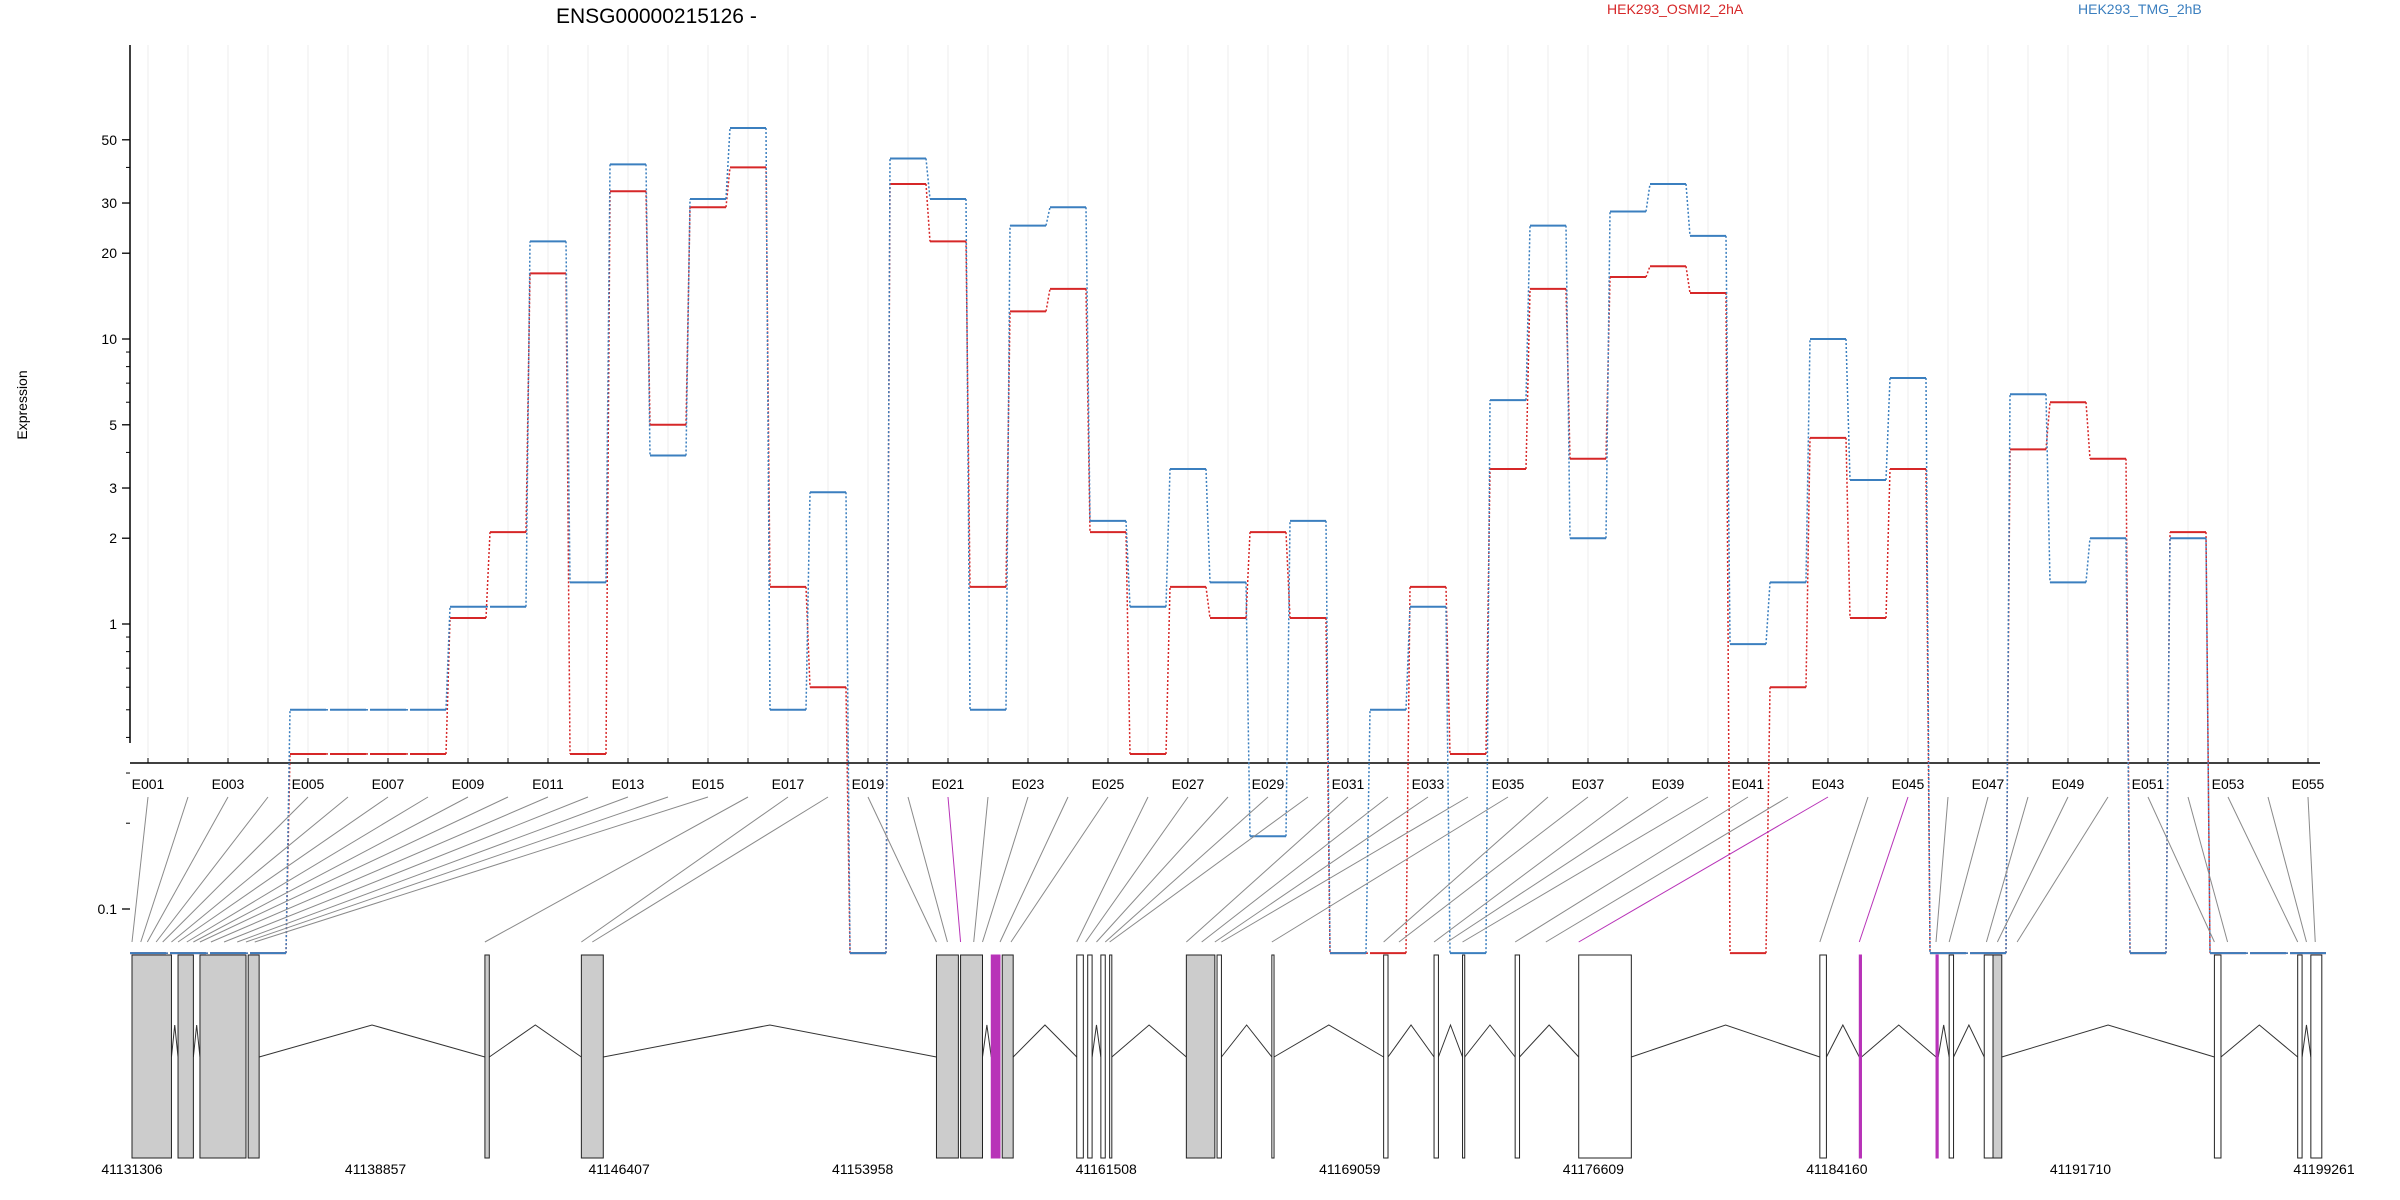 The height and width of the screenshot is (1200, 2400). Describe the element at coordinates (1836, 1169) in the screenshot. I see `coordinate-label: 41184160` at that location.